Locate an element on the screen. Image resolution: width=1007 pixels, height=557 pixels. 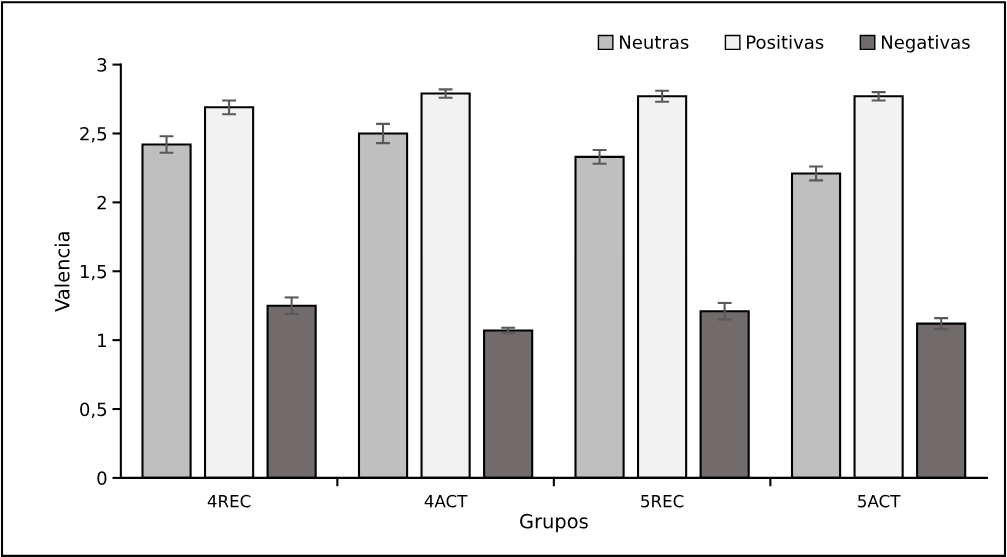
x-tick-label: 4ACT is located at coordinates (446, 501).